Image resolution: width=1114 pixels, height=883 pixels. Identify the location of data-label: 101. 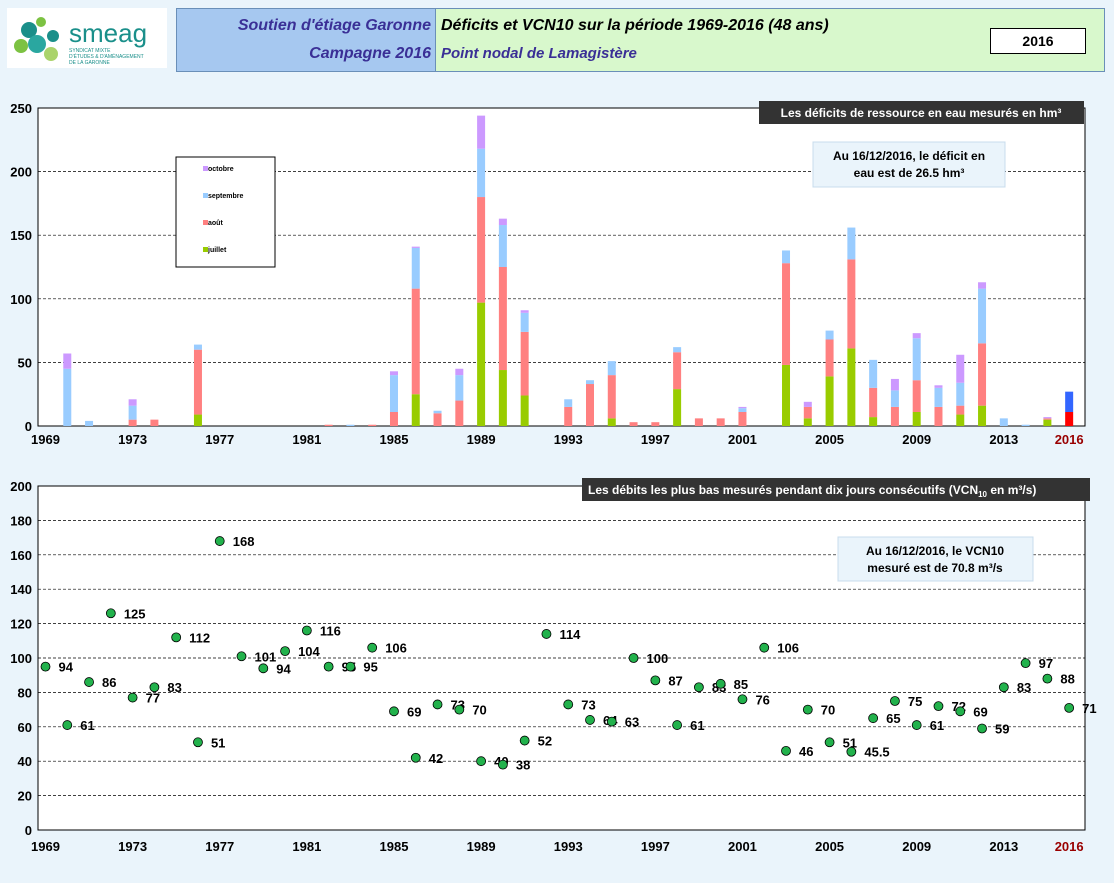
(266, 656).